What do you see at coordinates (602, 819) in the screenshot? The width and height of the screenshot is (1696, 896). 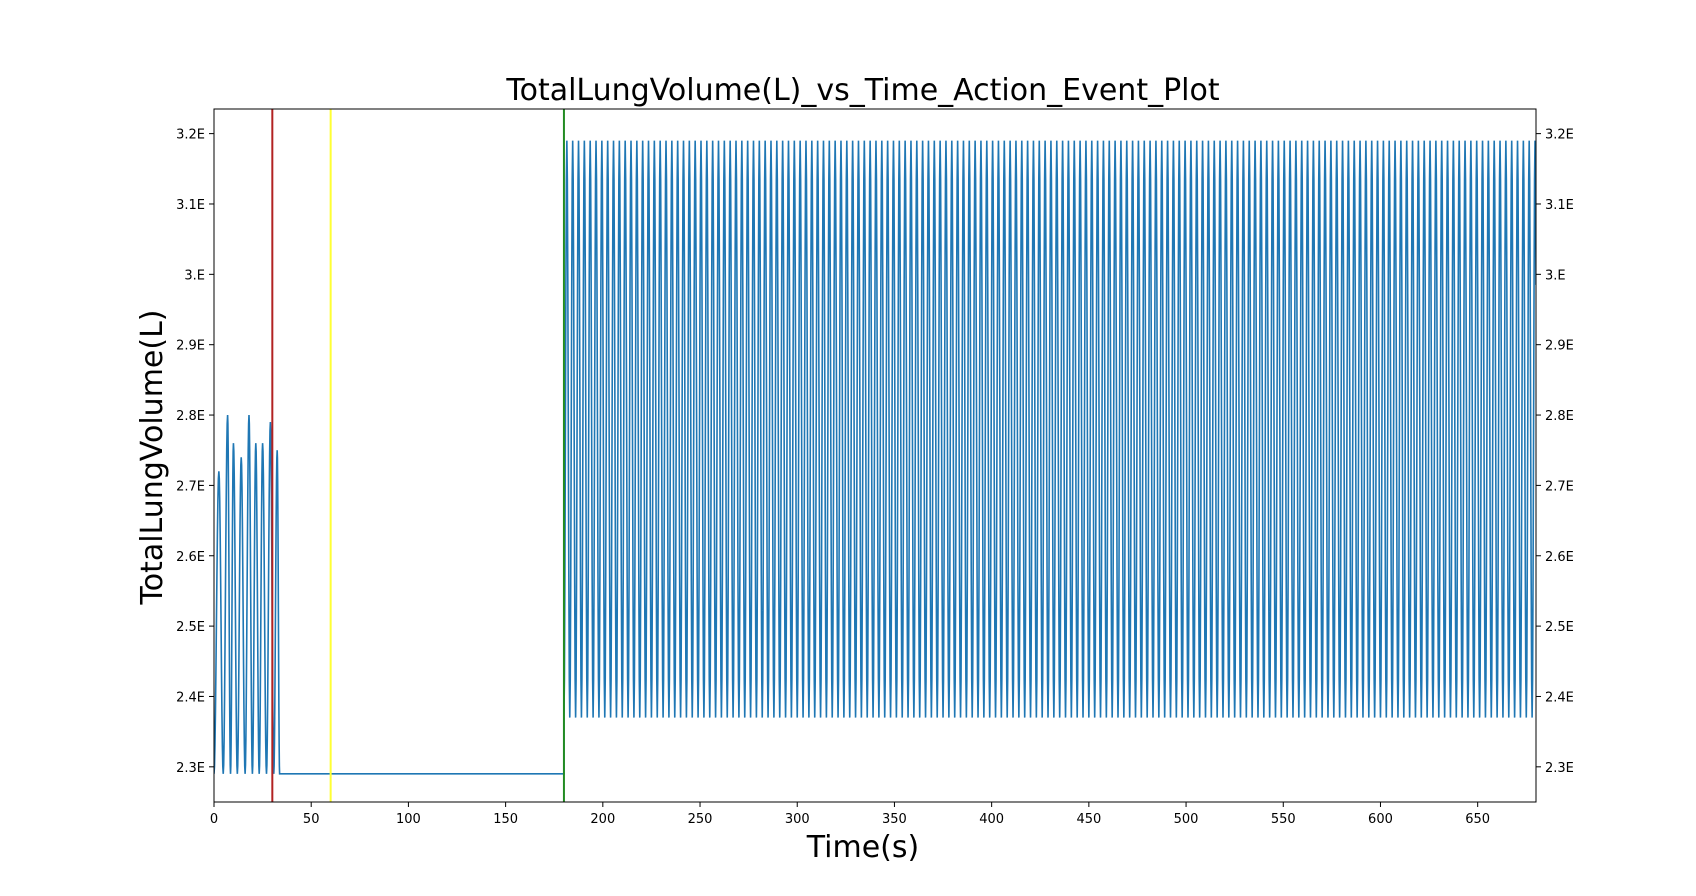 I see `x-tick-label: 200` at bounding box center [602, 819].